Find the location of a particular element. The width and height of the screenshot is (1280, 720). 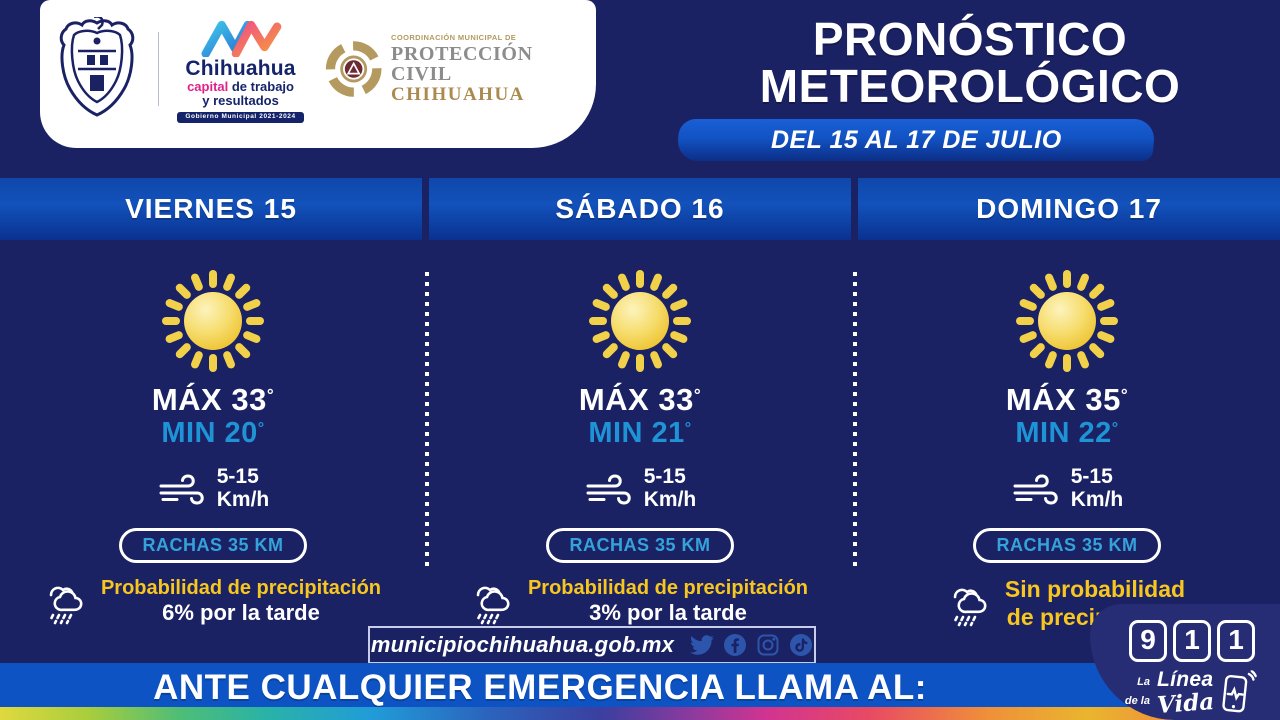

chihuahua-tagline: capital de trabajo is located at coordinates (240, 87).